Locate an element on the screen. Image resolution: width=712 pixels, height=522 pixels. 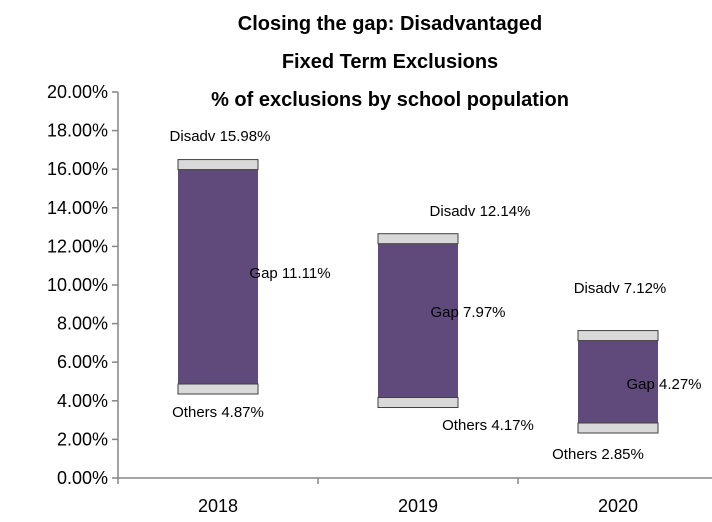
x-tick-label: 2018 is located at coordinates (218, 506).